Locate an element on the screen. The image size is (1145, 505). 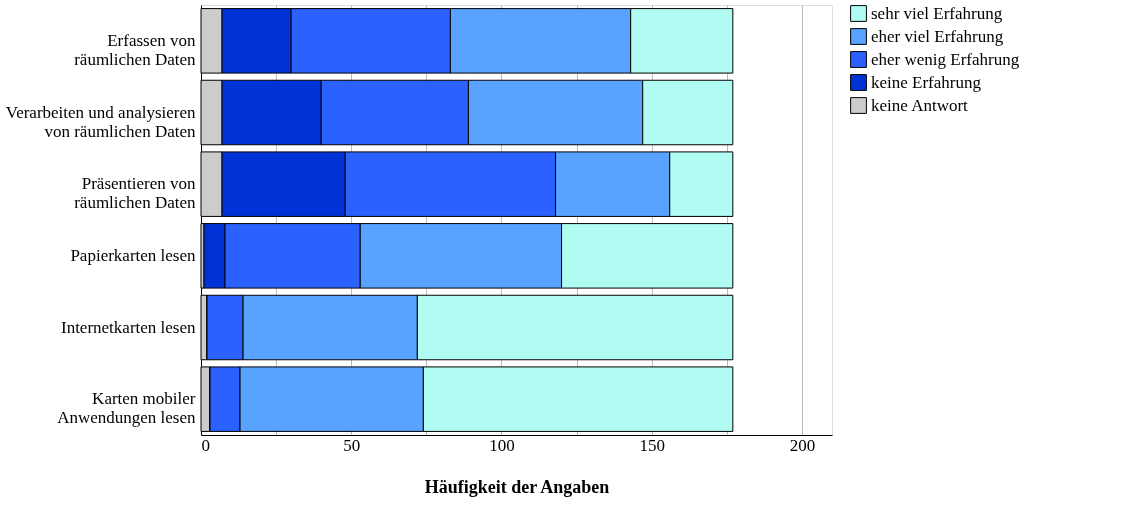
y-tick-label: Verarbeiten und analysieren von räumlichen Daten is located at coordinates (100, 121).